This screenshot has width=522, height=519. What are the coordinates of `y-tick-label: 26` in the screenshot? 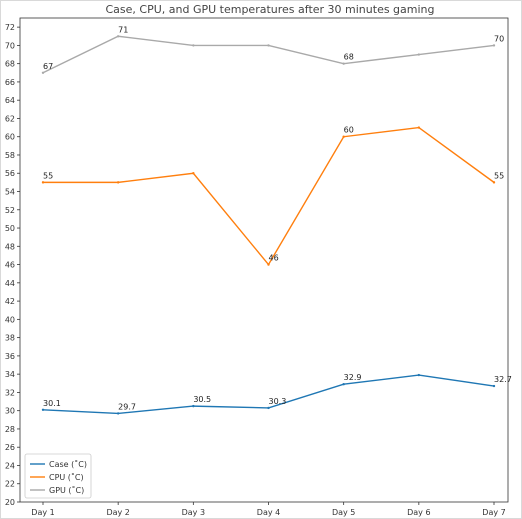 It's located at (10, 447).